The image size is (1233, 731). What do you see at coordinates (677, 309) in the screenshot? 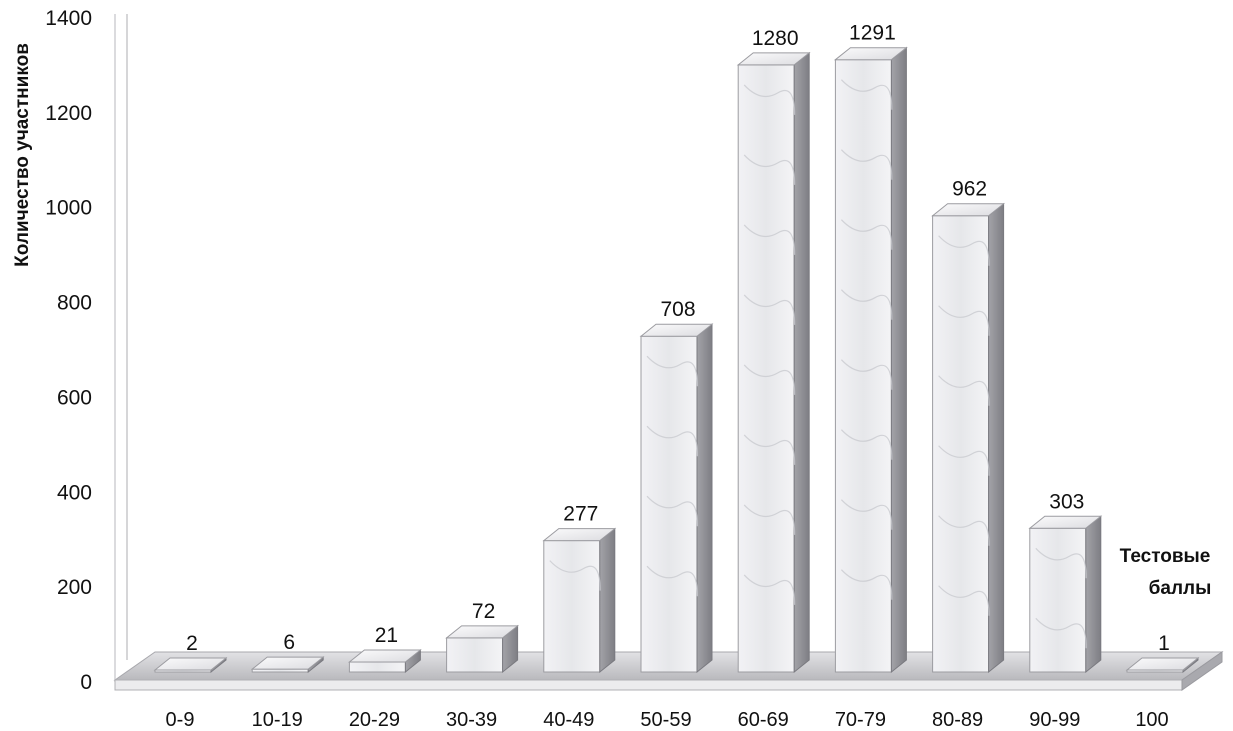
I see `data-label: 708` at bounding box center [677, 309].